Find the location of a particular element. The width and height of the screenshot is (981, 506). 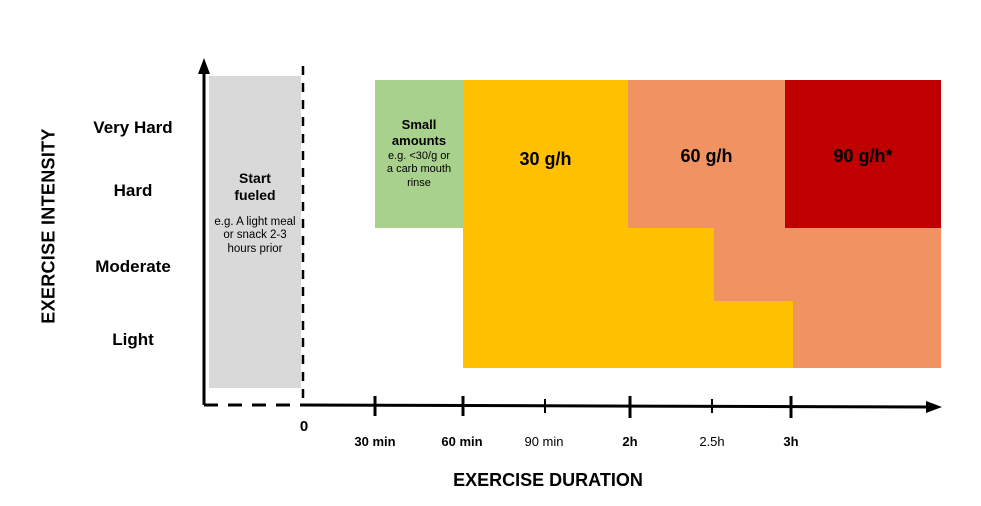

level-light: Light is located at coordinates (133, 339).